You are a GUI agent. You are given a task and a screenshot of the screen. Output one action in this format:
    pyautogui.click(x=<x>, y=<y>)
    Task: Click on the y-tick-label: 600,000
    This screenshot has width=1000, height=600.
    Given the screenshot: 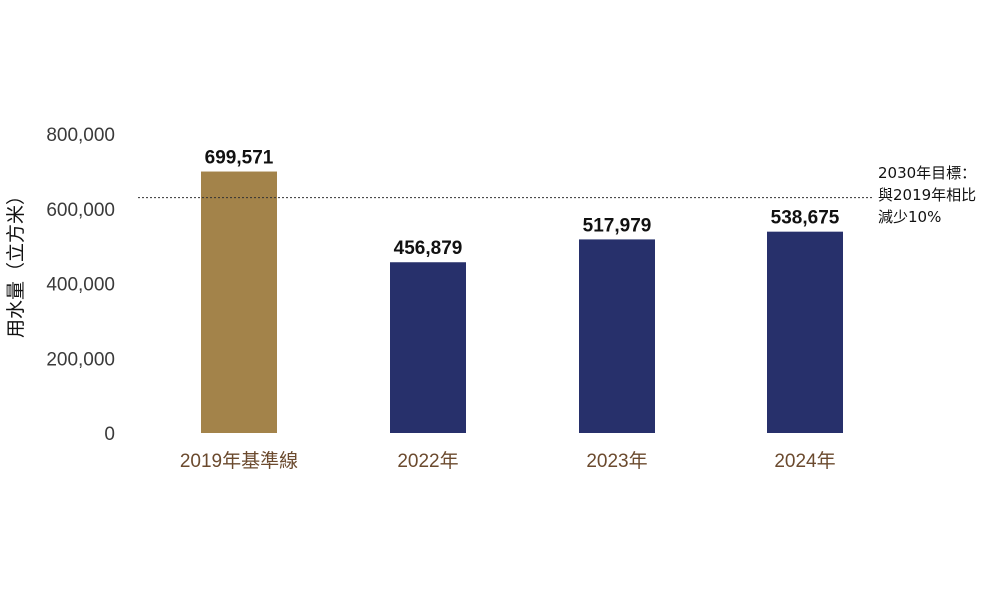 What is the action you would take?
    pyautogui.click(x=80, y=210)
    